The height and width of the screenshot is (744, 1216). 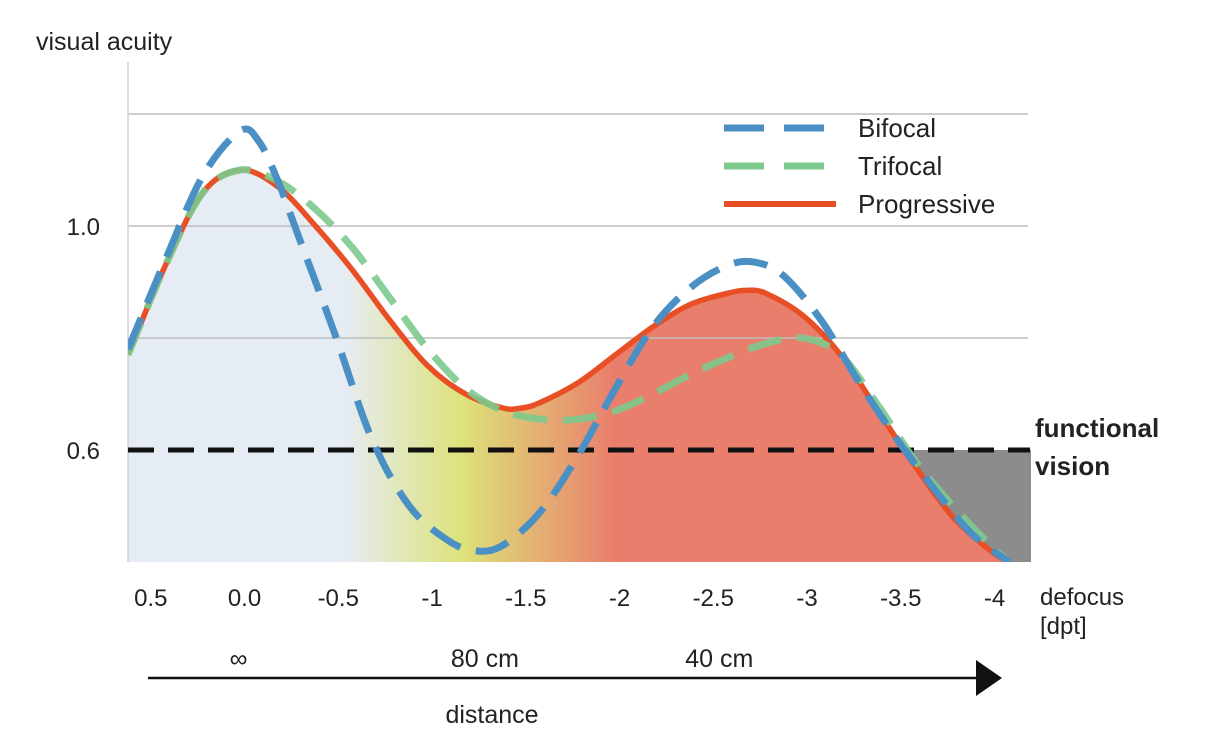 I want to click on distance-mark-label: ∞, so click(x=239, y=659).